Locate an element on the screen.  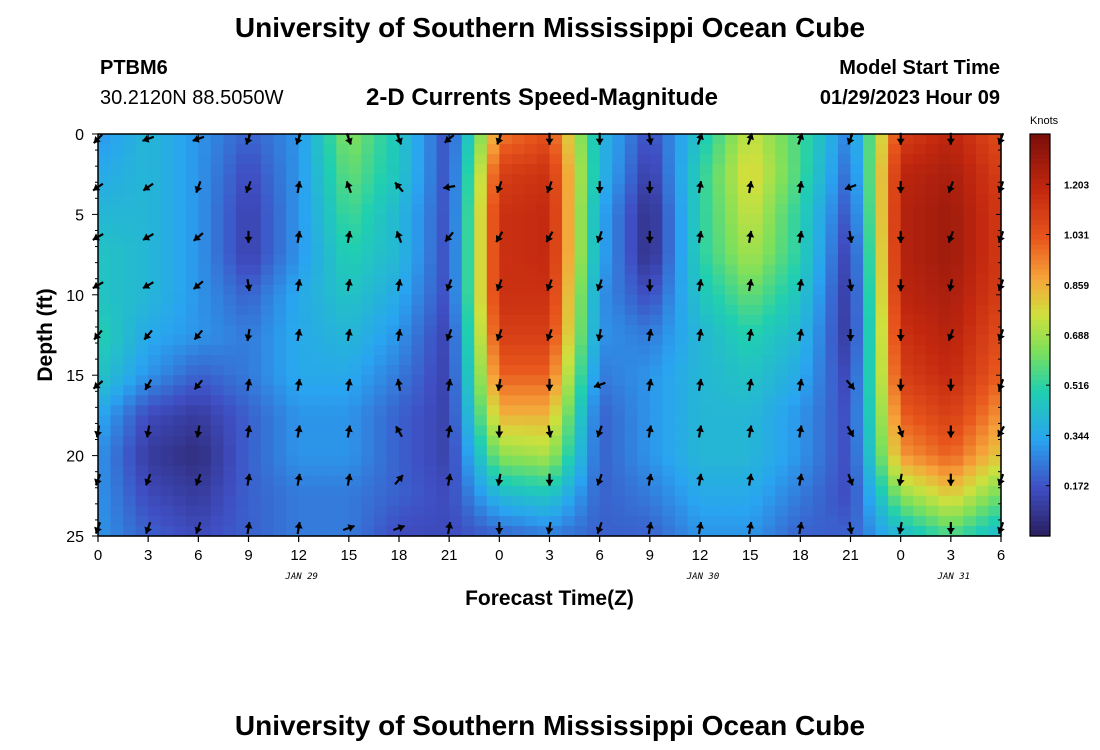
y-tick-label: 5 is located at coordinates (79, 215).